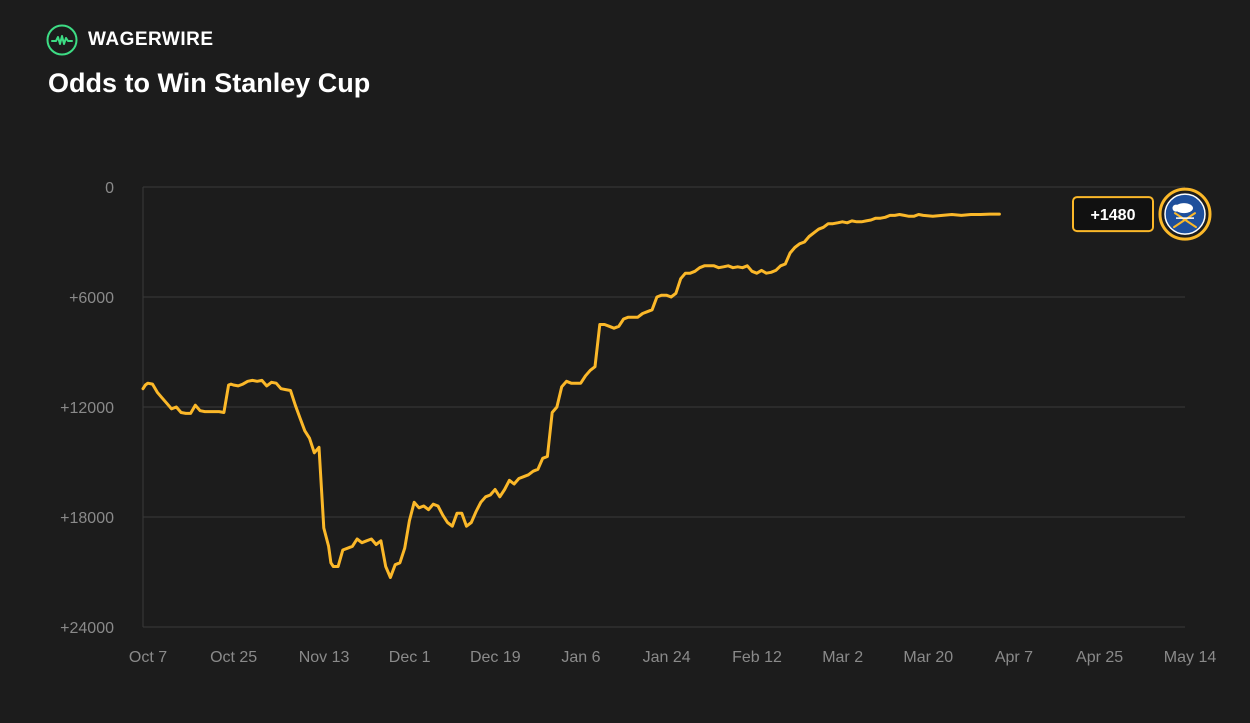  I want to click on y-tick-label: +12000, so click(87, 408).